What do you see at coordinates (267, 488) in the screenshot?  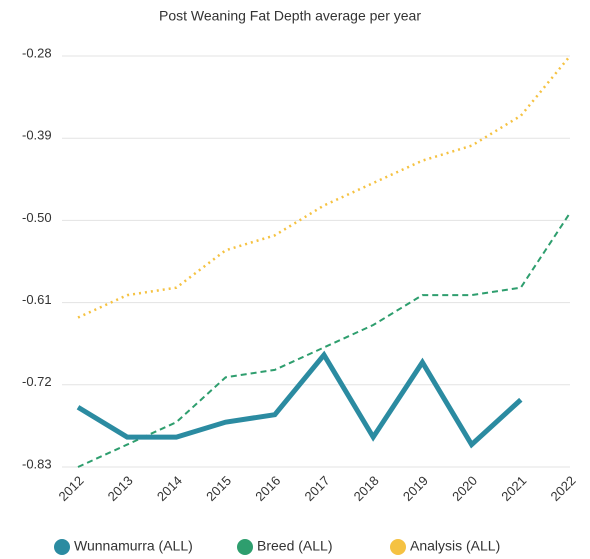 I see `x-tick-label: 2016` at bounding box center [267, 488].